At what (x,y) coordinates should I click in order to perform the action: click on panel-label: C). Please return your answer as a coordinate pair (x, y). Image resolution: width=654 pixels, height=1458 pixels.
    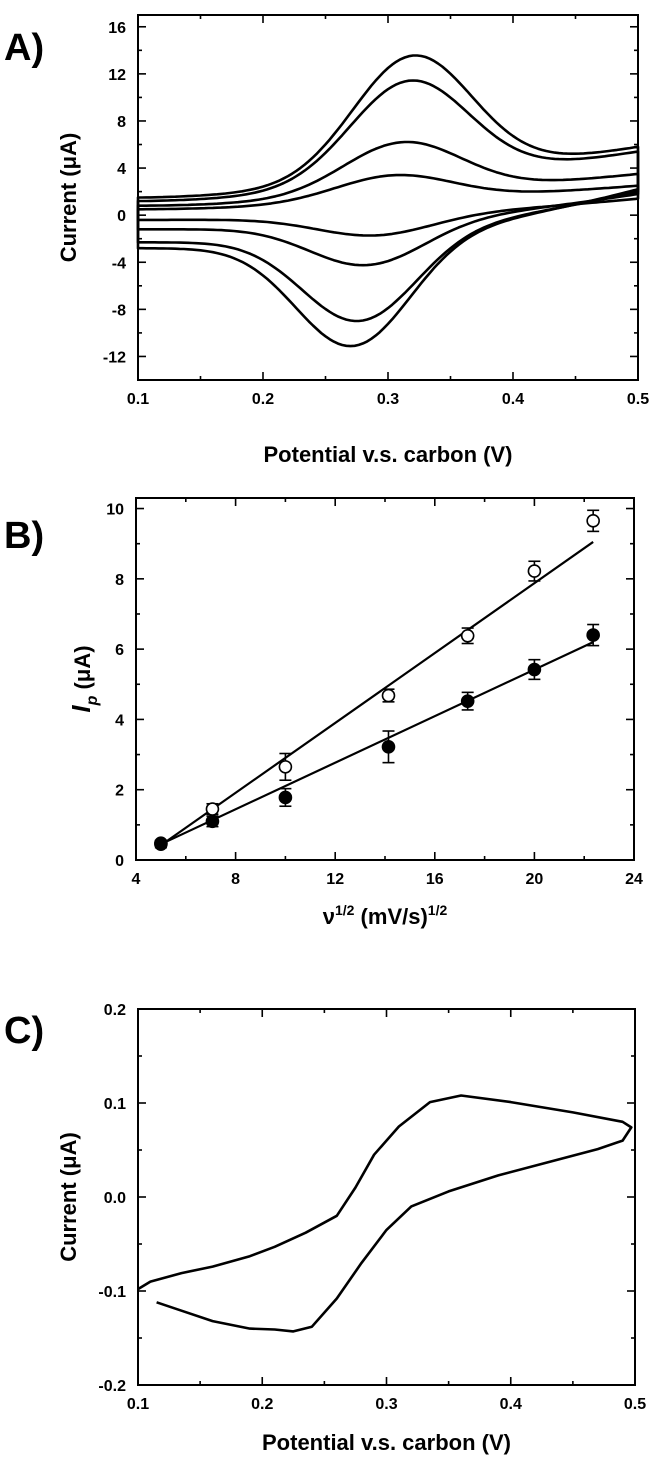
    Looking at the image, I should click on (24, 1031).